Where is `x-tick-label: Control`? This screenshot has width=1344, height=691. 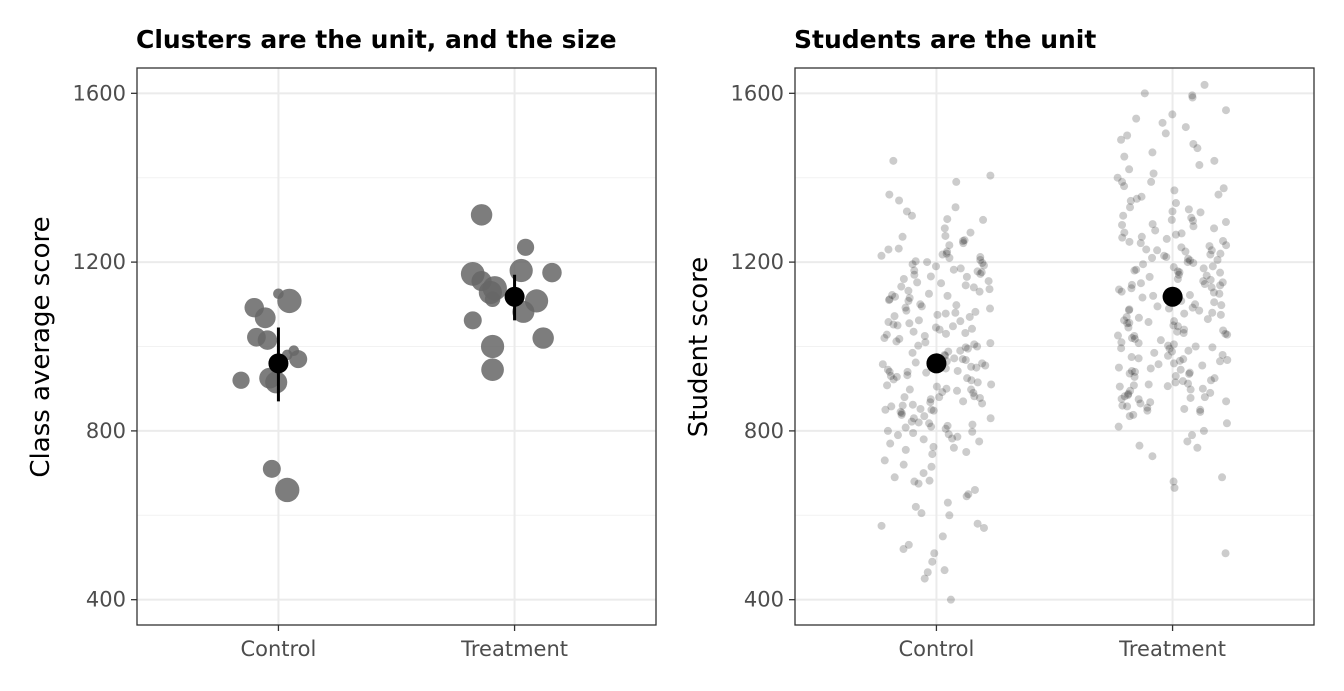
x-tick-label: Control is located at coordinates (936, 649).